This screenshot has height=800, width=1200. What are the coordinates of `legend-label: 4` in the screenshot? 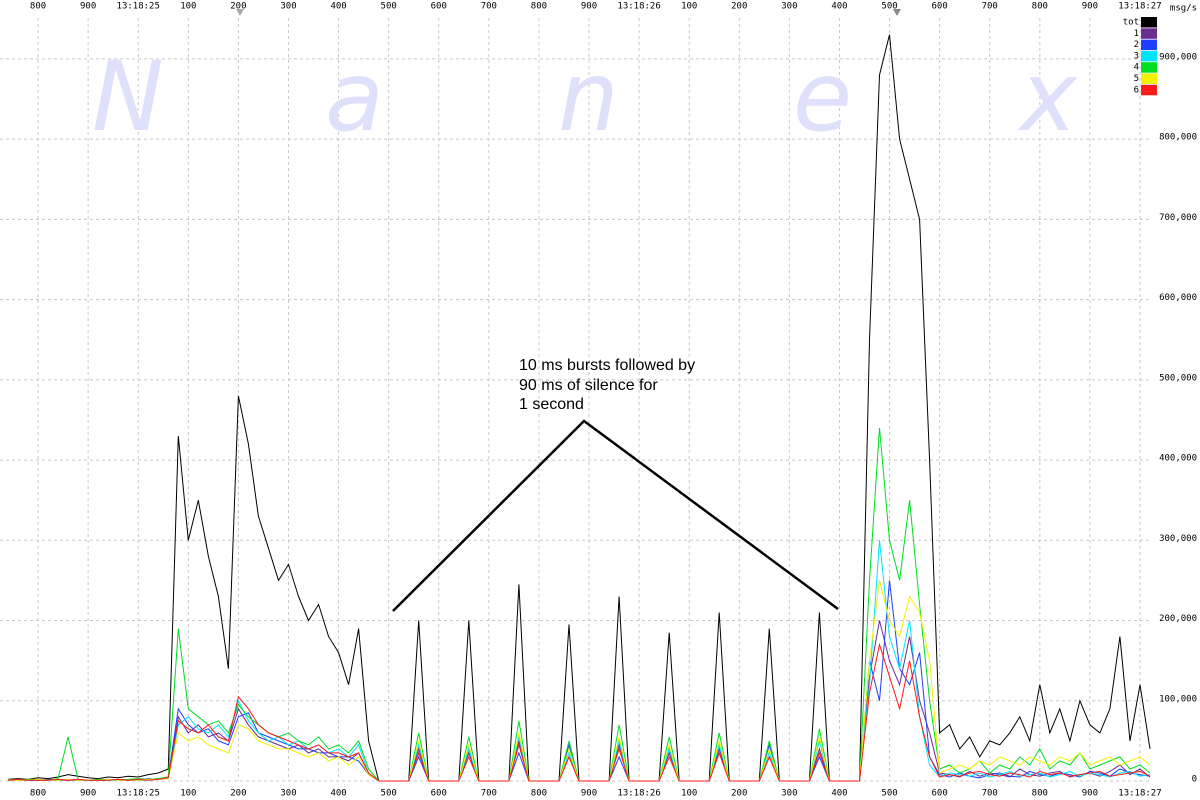 It's located at (1136, 68).